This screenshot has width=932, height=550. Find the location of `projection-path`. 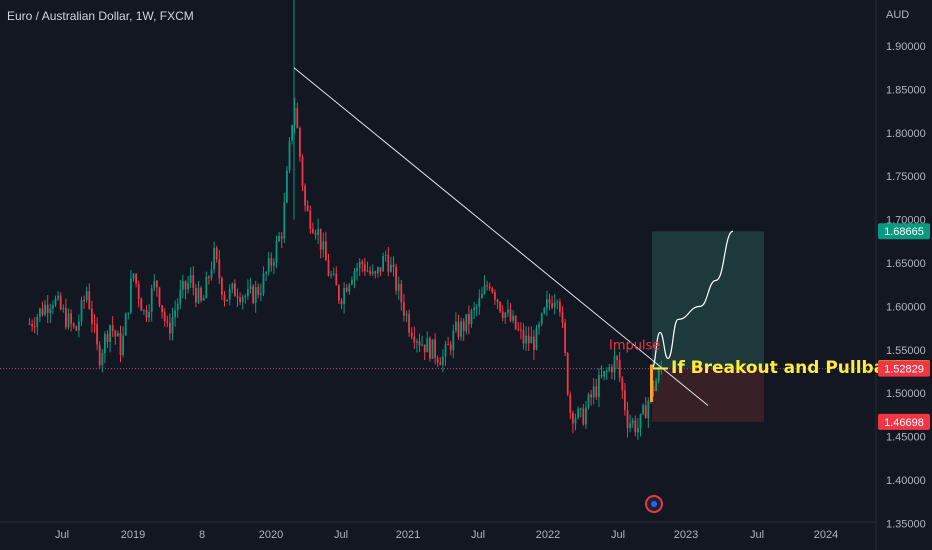

projection-path is located at coordinates (692, 299).